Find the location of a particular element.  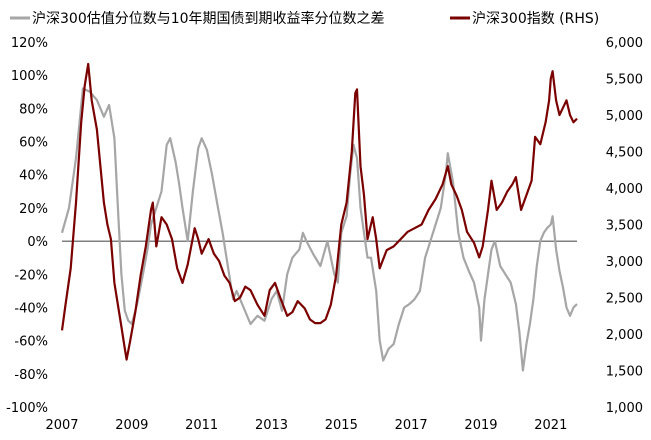

right-tick-label: 3,500 is located at coordinates (624, 226).